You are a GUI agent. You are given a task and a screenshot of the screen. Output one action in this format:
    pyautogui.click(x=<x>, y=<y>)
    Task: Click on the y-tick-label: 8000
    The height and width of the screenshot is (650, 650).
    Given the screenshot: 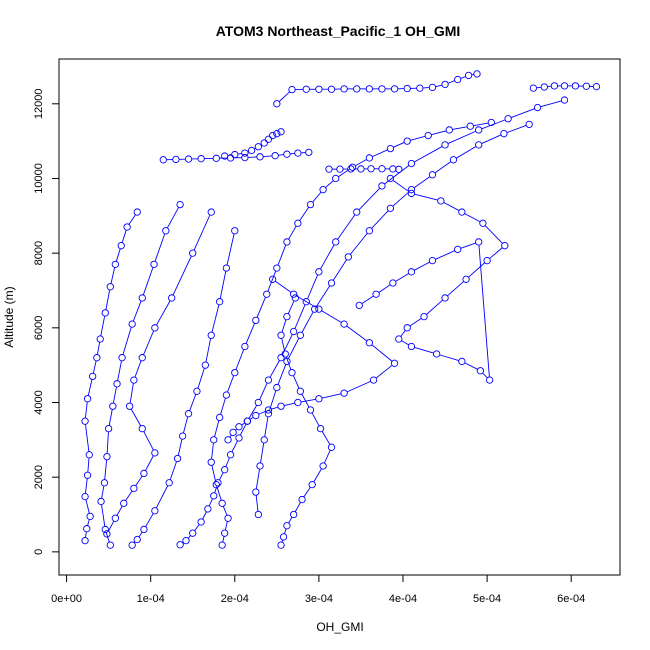 What is the action you would take?
    pyautogui.click(x=39, y=253)
    